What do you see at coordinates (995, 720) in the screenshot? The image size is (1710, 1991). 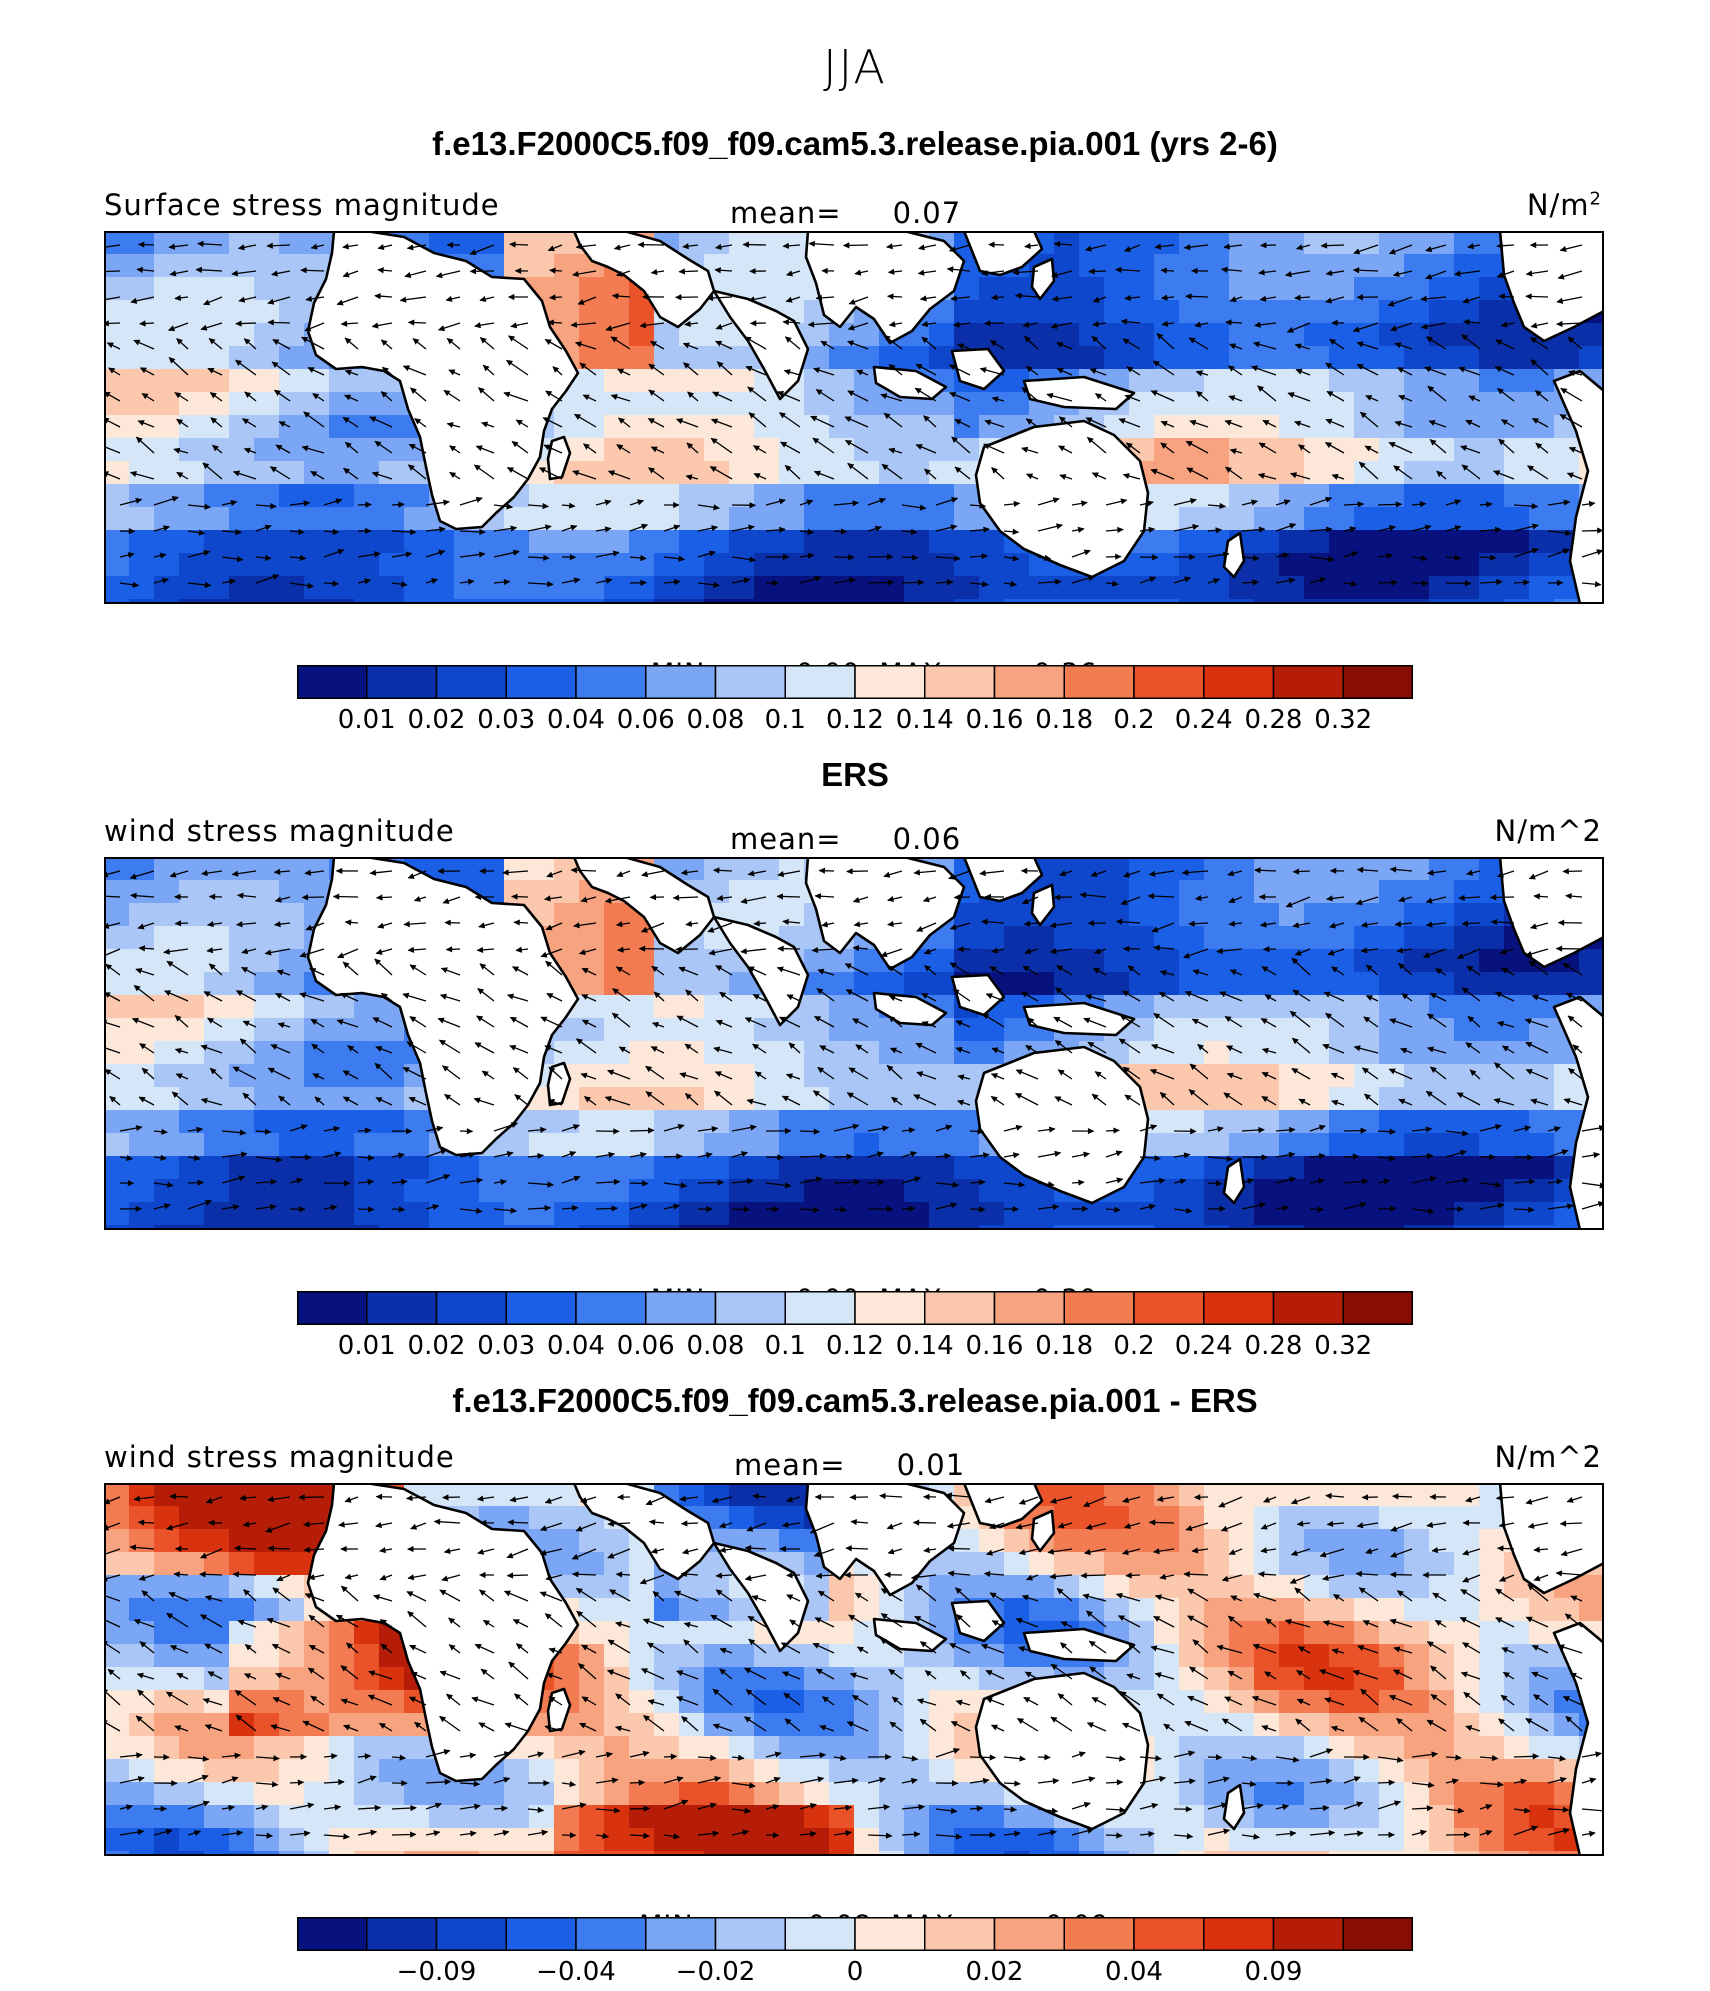 I see `panel-1-colorbar-tick-label: 0.16` at bounding box center [995, 720].